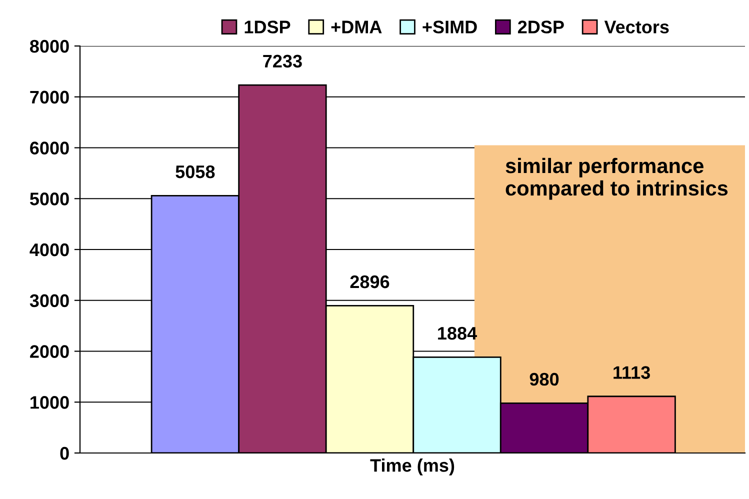  What do you see at coordinates (541, 27) in the screenshot?
I see `legend-label: 2DSP` at bounding box center [541, 27].